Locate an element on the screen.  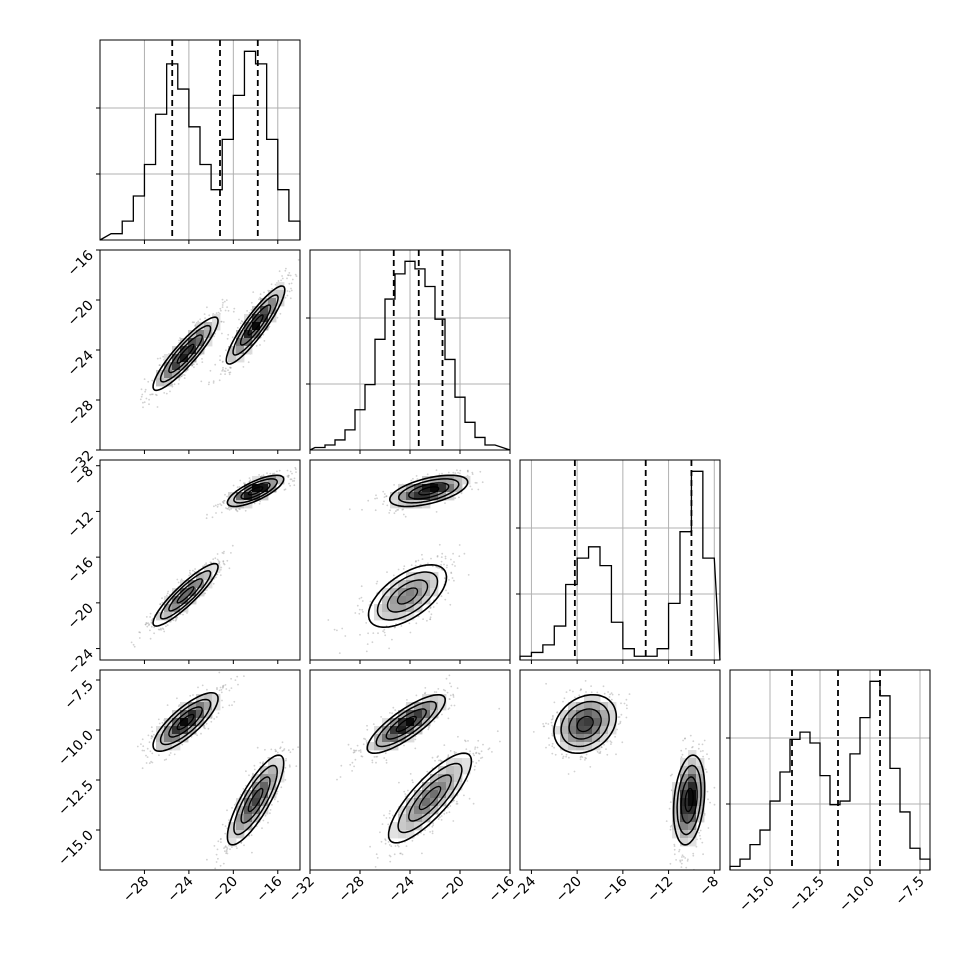
x-tick-label: −20 is located at coordinates (225, 890).